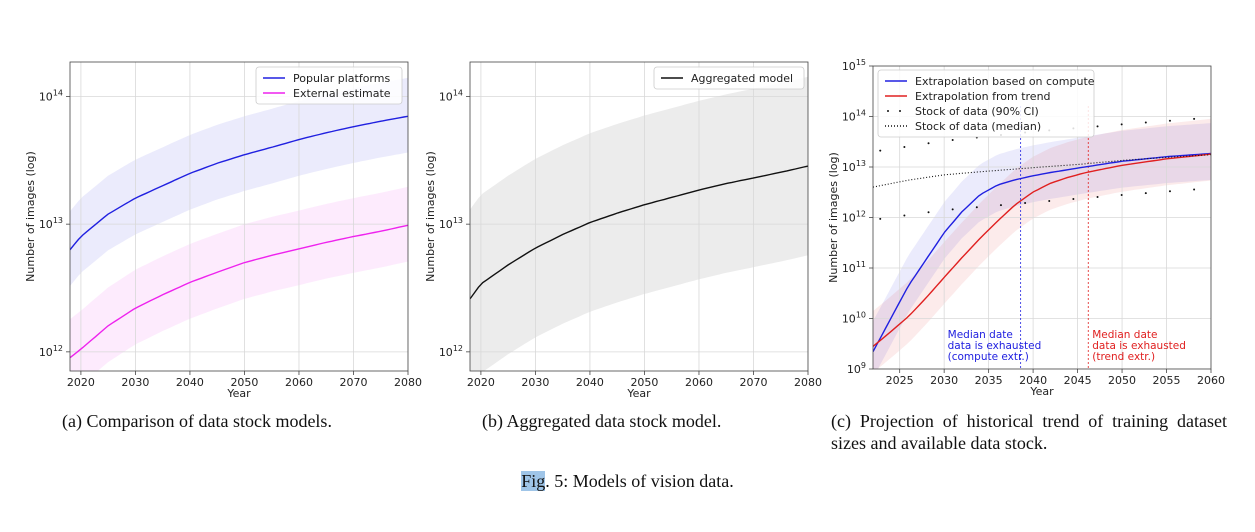 Image resolution: width=1255 pixels, height=532 pixels. Describe the element at coordinates (989, 380) in the screenshot. I see `x-tick-label: 2035` at that location.